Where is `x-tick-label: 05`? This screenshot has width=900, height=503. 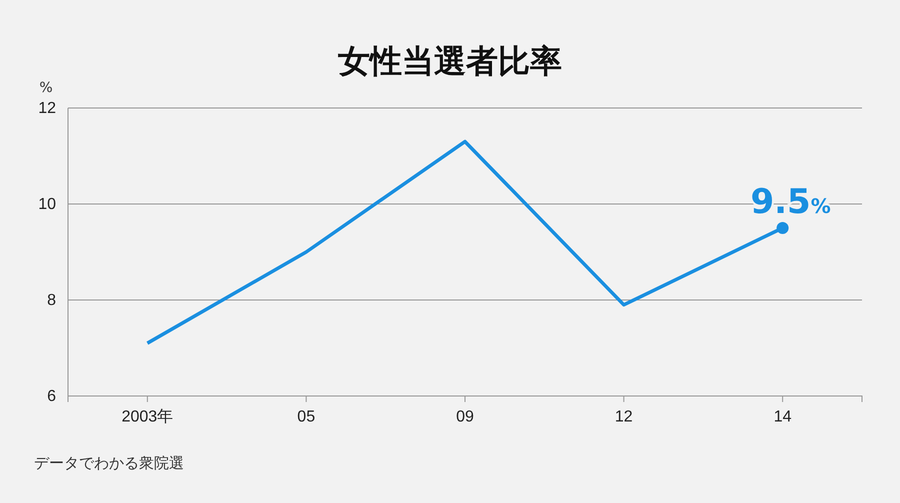
x-tick-label: 05 is located at coordinates (306, 417).